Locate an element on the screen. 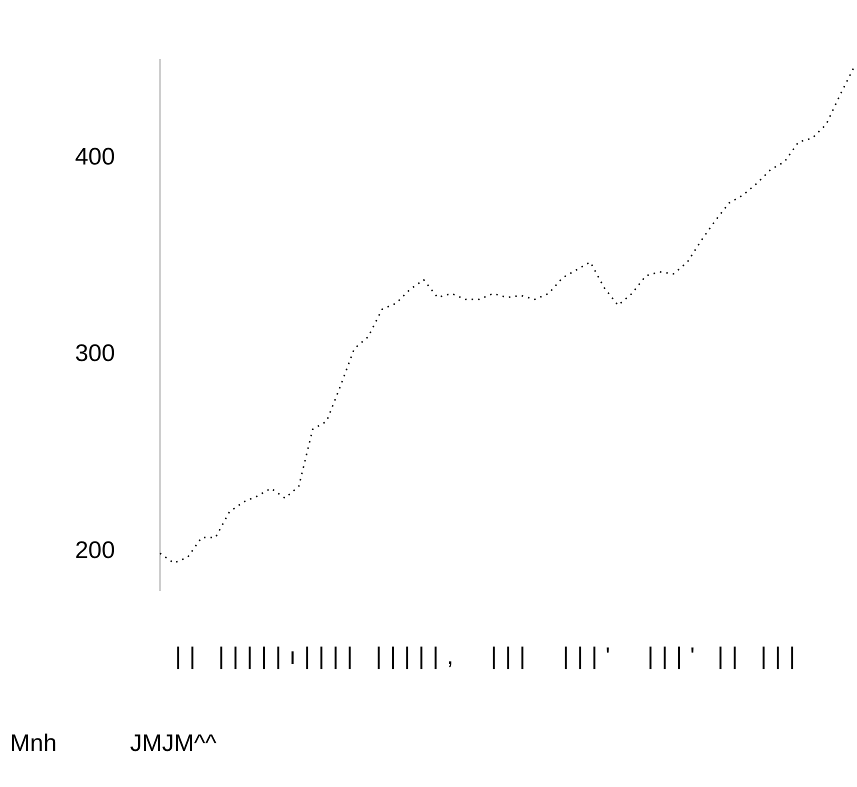  text: Mnh is located at coordinates (33, 744).